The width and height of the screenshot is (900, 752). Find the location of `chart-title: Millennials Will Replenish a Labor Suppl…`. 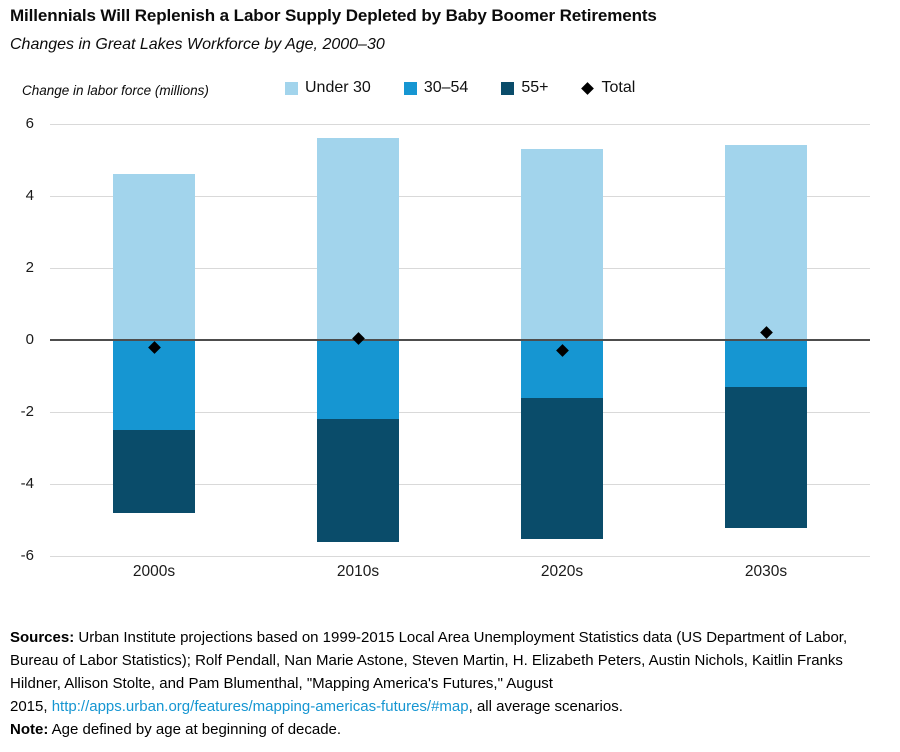

chart-title: Millennials Will Replenish a Labor Suppl… is located at coordinates (333, 15).